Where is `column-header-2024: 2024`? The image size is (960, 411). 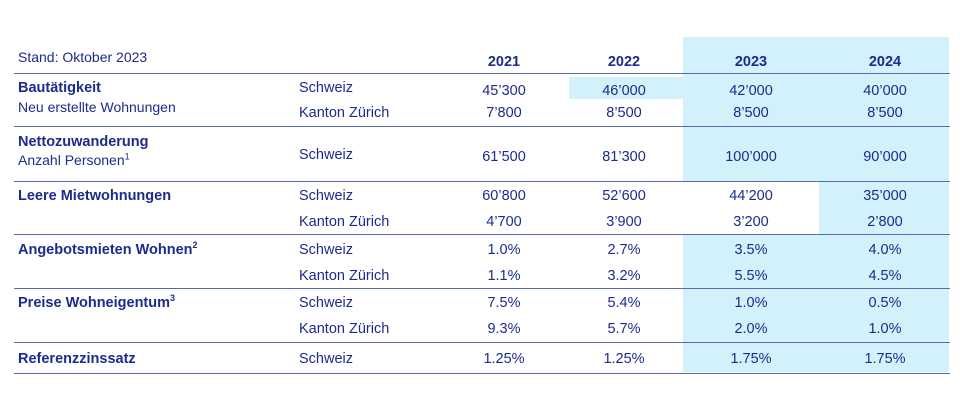 column-header-2024: 2024 is located at coordinates (885, 62).